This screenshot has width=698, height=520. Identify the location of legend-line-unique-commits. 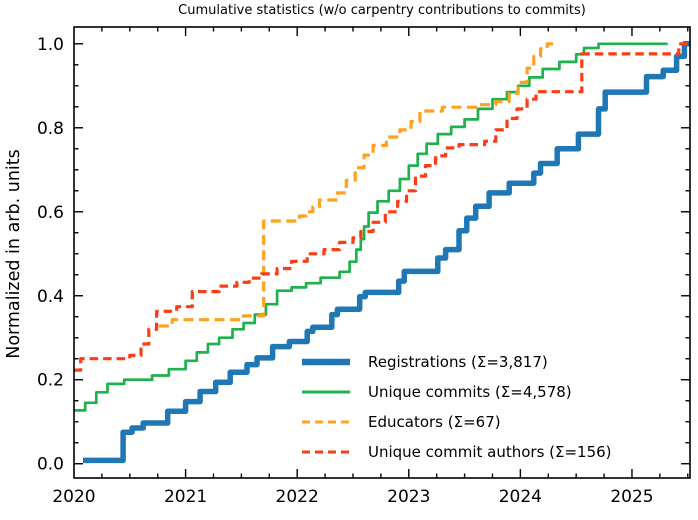
(330, 392).